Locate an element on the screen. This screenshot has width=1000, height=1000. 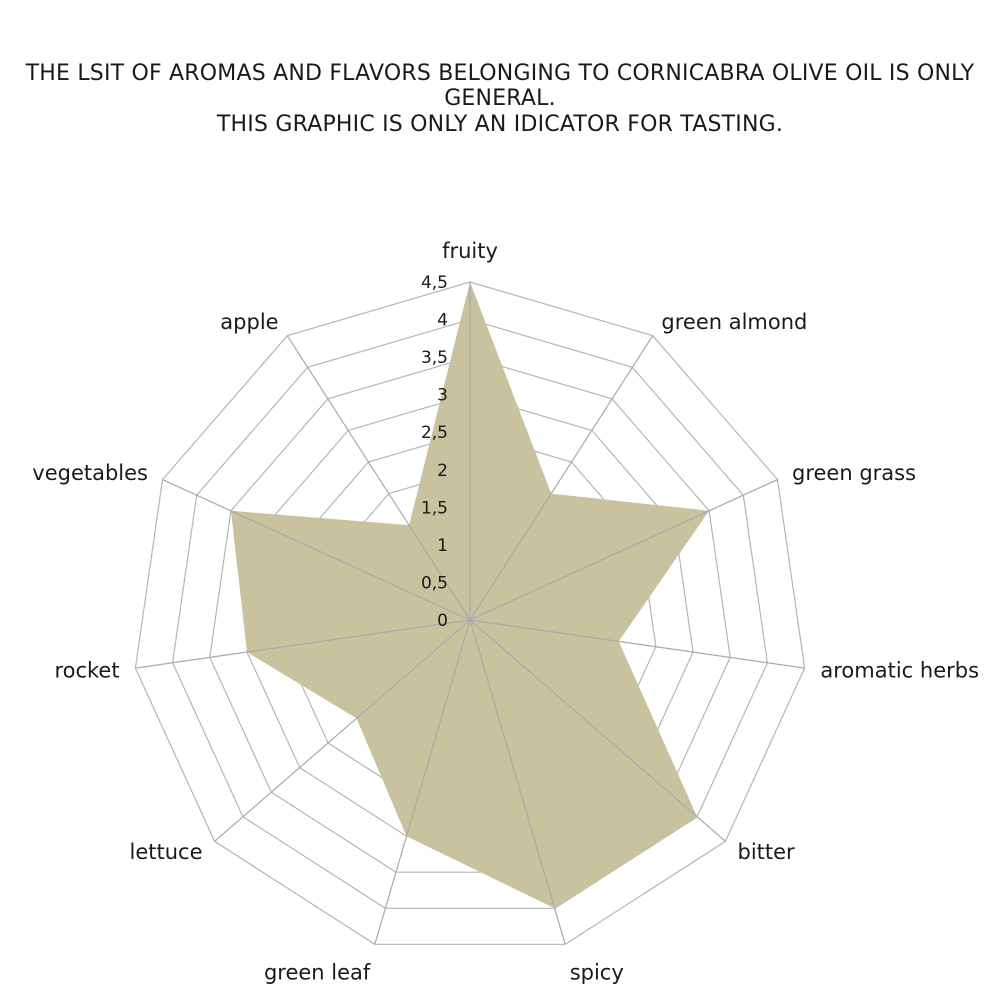
category-label-spicy: spicy is located at coordinates (597, 973).